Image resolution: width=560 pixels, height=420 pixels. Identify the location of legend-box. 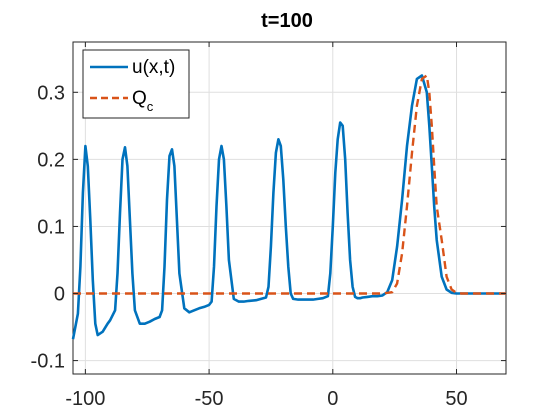
(136, 84).